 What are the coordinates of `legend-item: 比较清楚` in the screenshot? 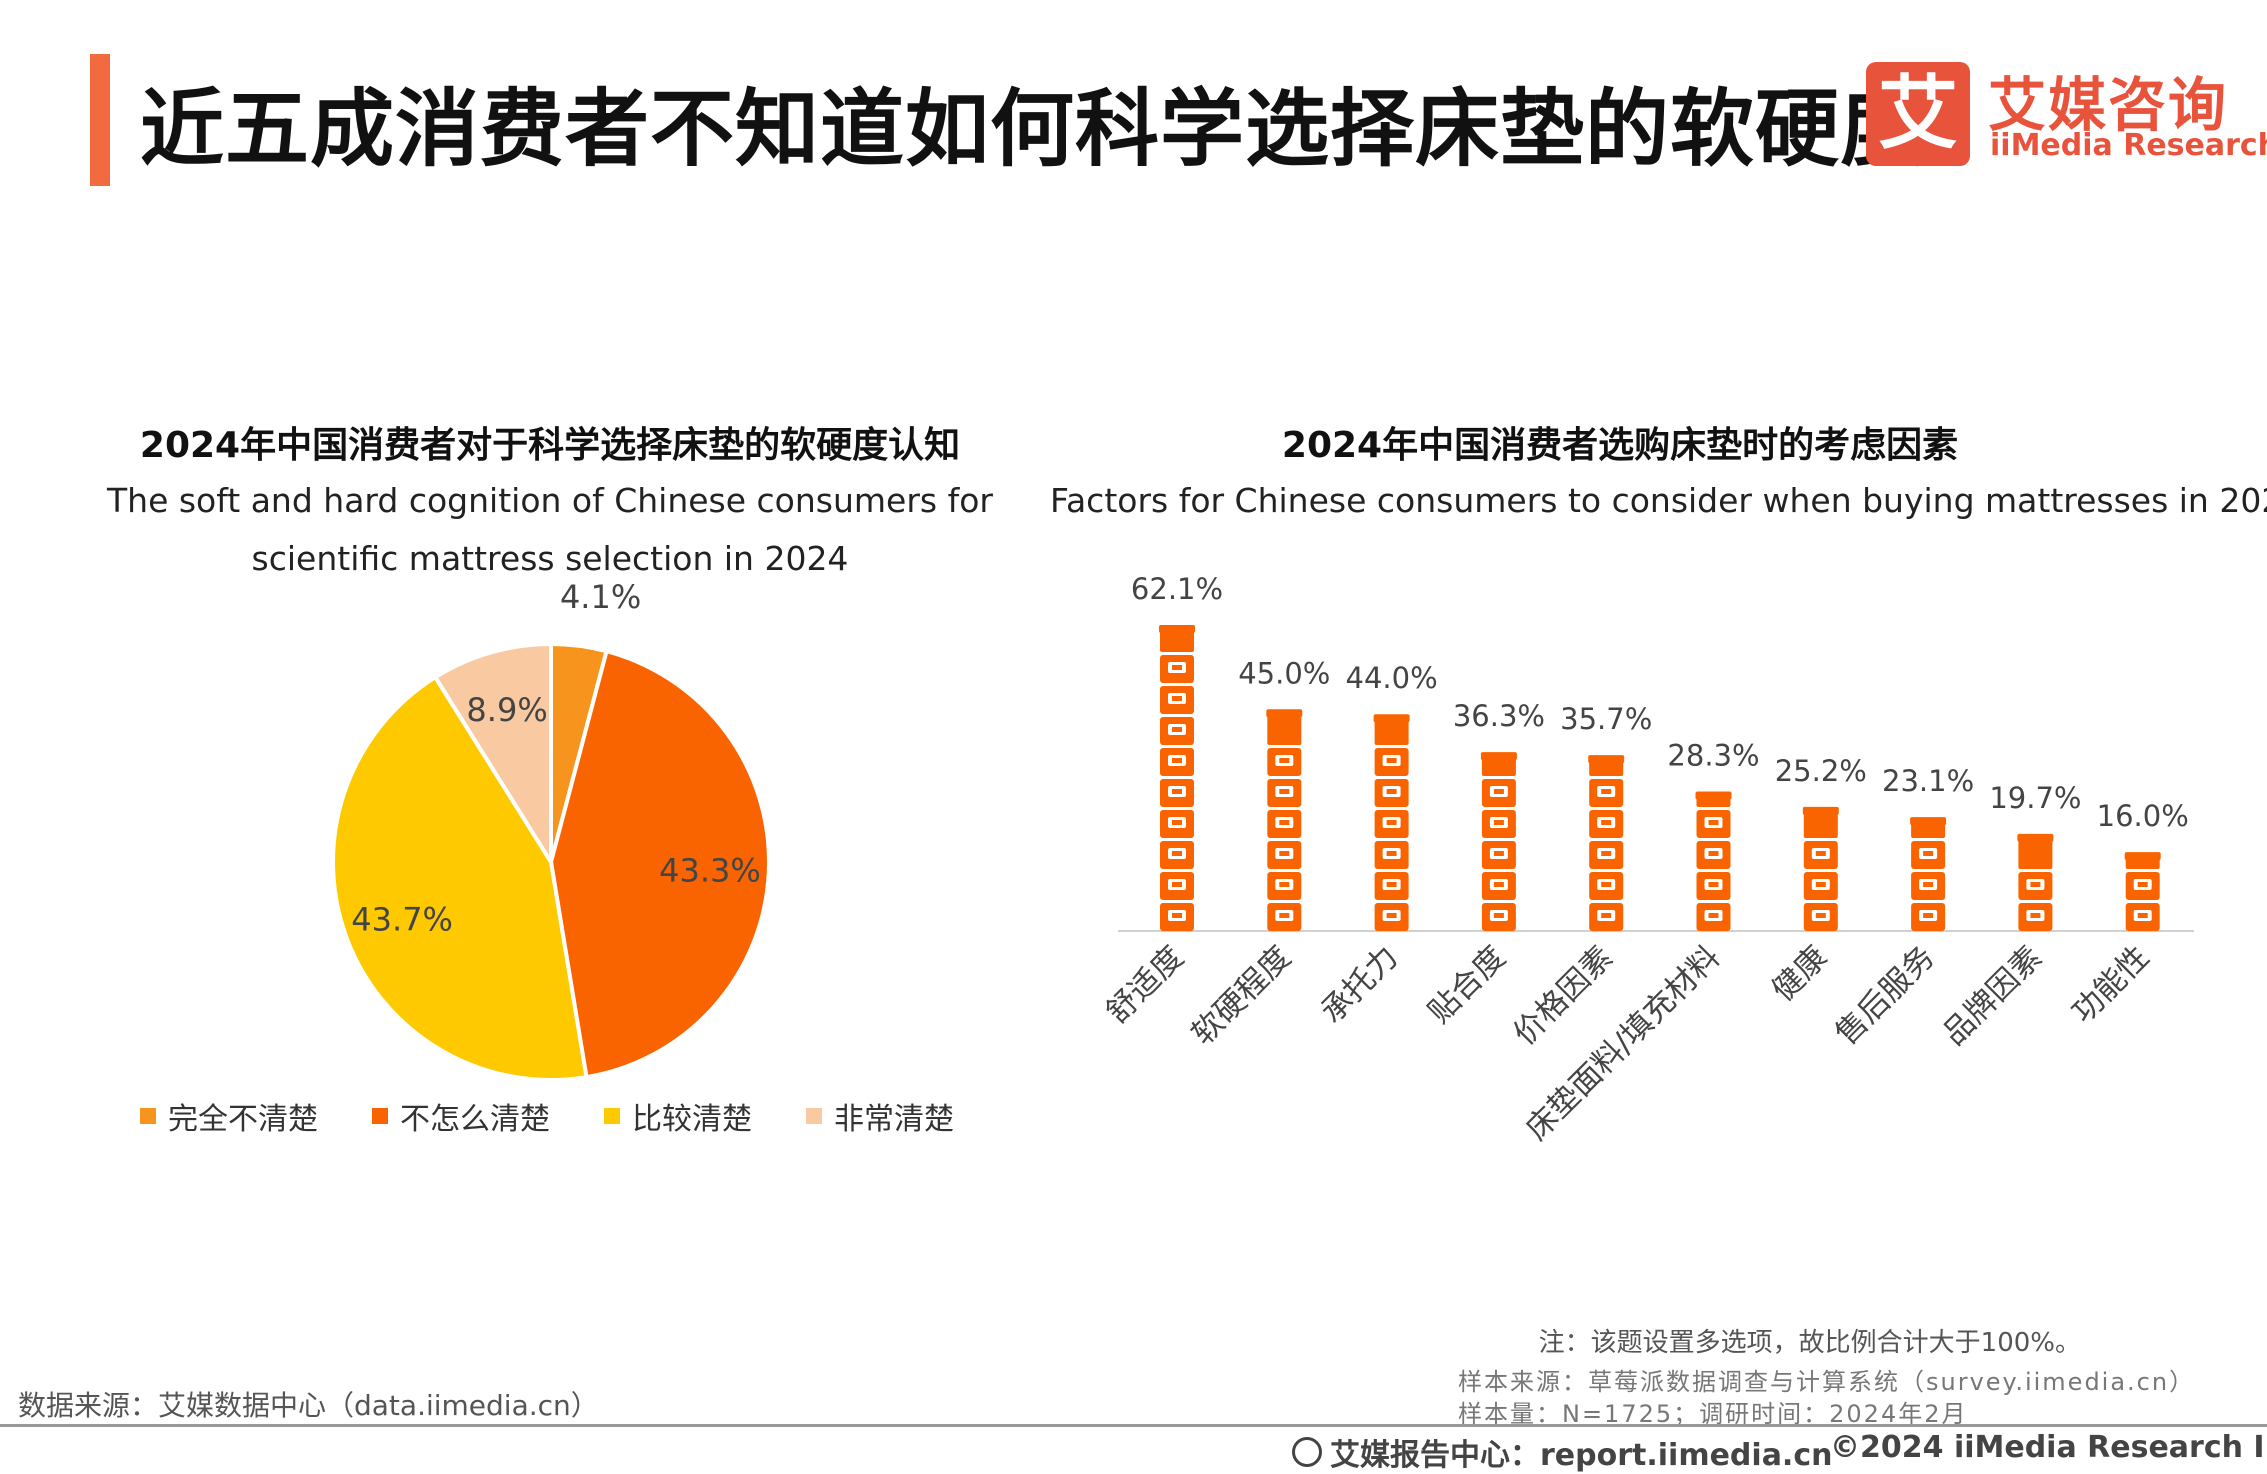 It's located at (678, 1116).